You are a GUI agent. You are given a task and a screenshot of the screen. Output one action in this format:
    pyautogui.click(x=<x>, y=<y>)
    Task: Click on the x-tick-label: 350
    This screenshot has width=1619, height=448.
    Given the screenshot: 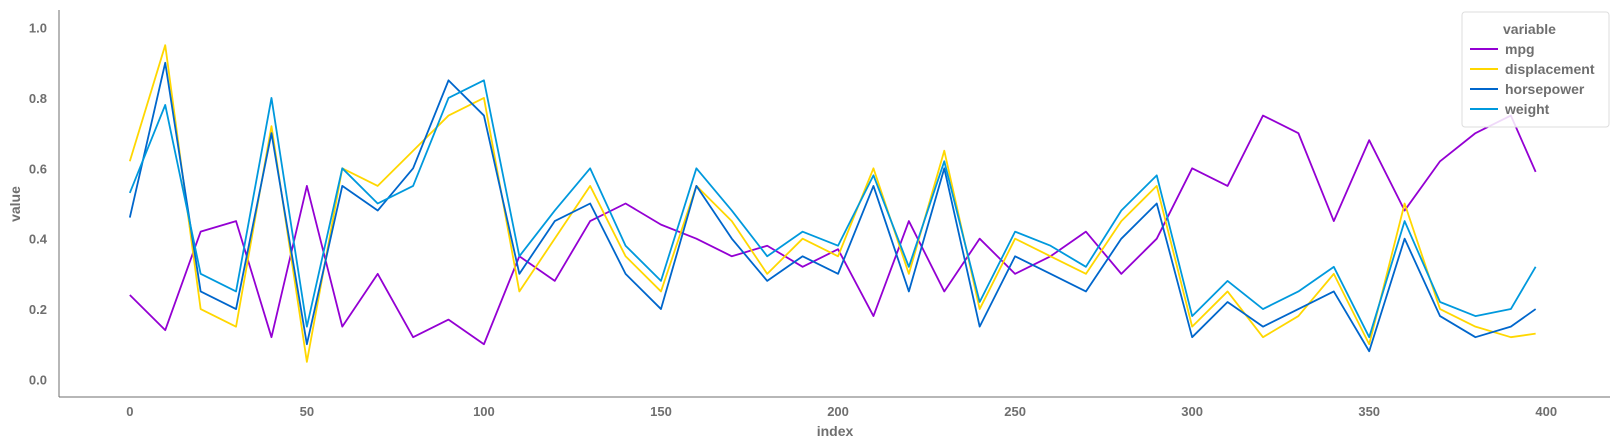 What is the action you would take?
    pyautogui.click(x=1369, y=411)
    